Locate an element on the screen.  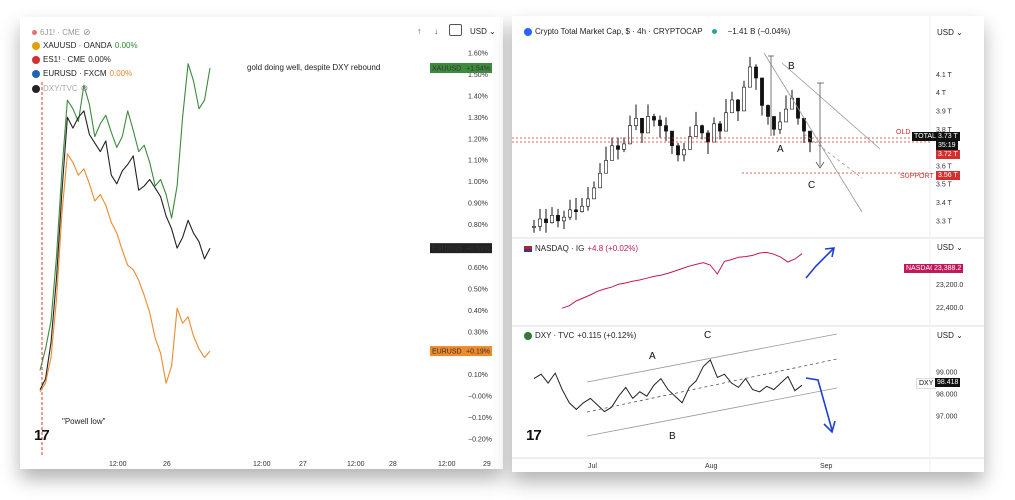
total-tag: TOTAL is located at coordinates (925, 136).